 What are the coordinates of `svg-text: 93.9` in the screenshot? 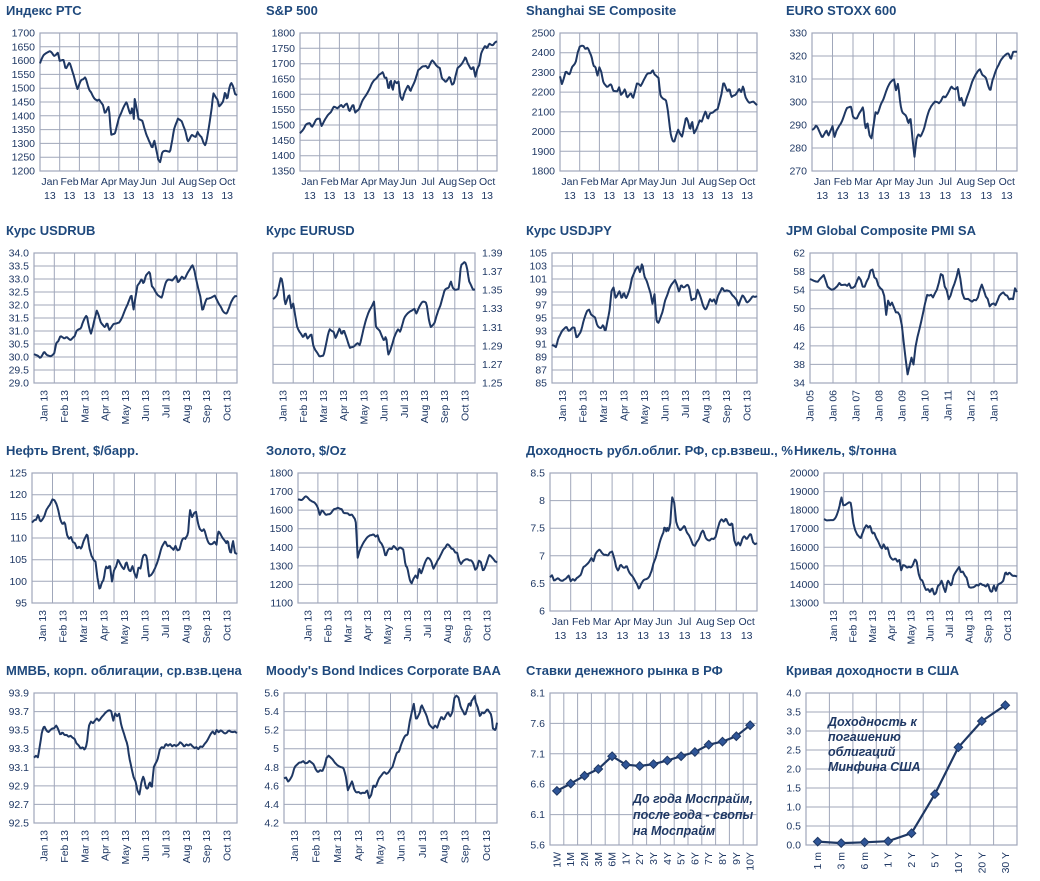 It's located at (19, 694).